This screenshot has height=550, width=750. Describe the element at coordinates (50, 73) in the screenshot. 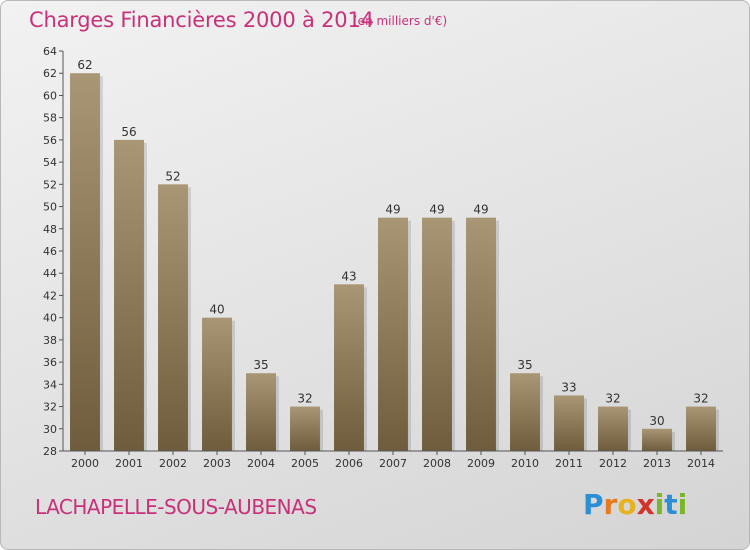

I see `y-tick-label: 62` at that location.